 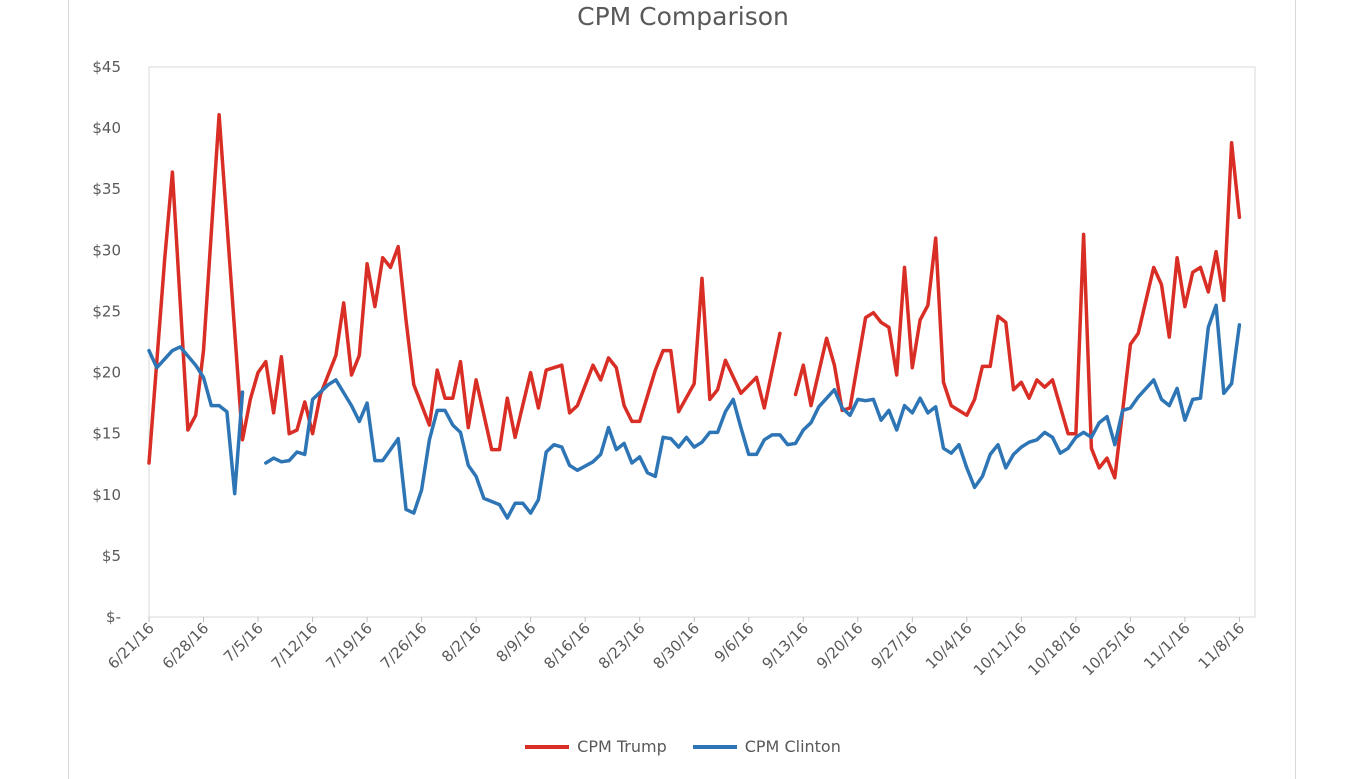 I want to click on x-tick-label: 9/6/16, so click(x=734, y=642).